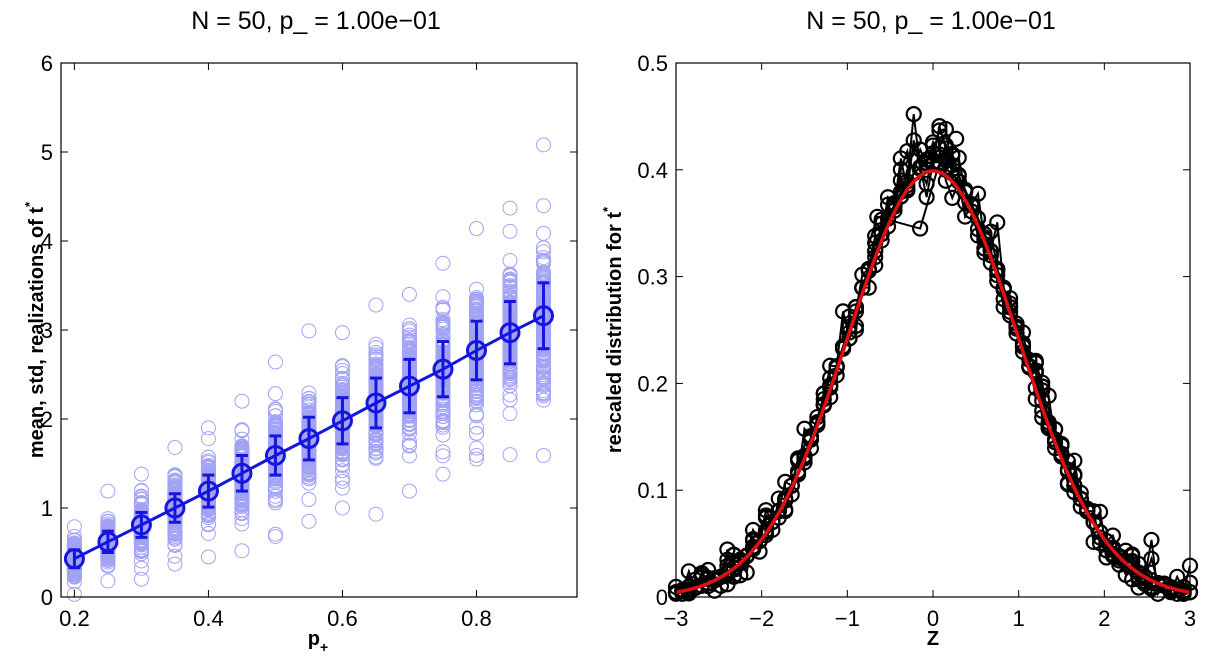 Image resolution: width=1231 pixels, height=667 pixels. Describe the element at coordinates (903, 207) in the screenshot. I see `outlier-connector` at that location.